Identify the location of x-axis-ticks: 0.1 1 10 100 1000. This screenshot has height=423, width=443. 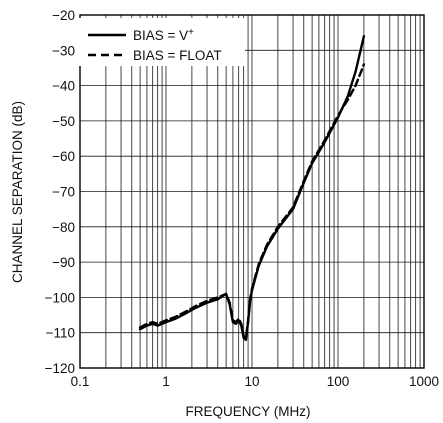
(255, 381).